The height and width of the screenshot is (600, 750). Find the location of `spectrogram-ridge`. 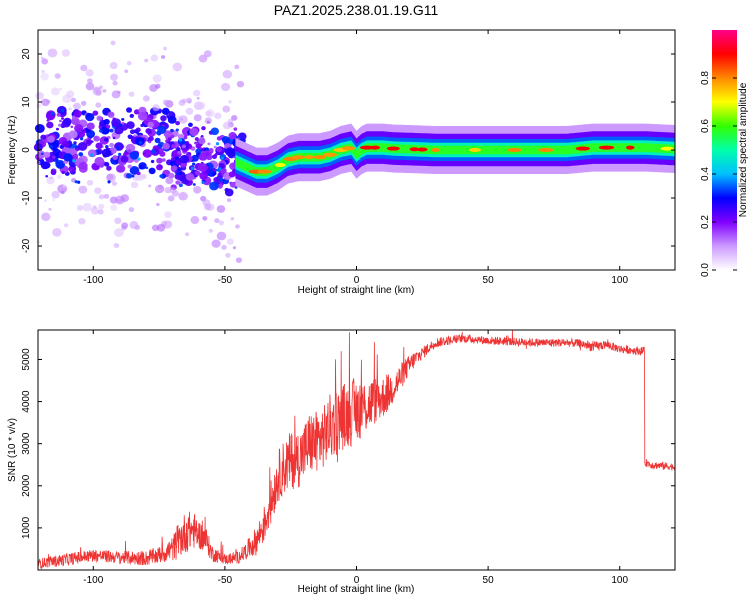

spectrogram-ridge is located at coordinates (455, 159).